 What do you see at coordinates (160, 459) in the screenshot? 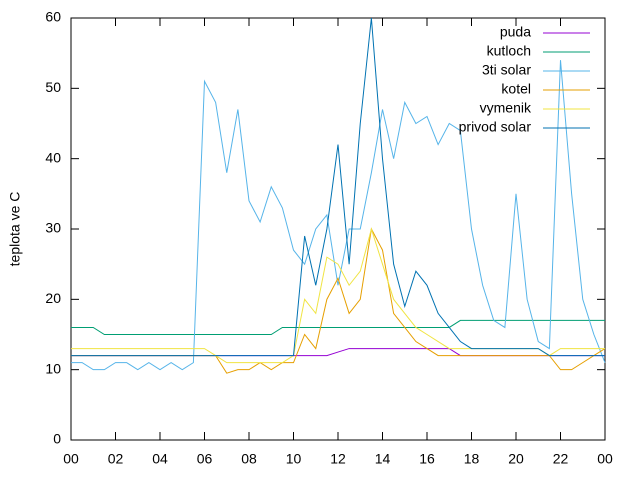
I see `x-tick-label: 04` at bounding box center [160, 459].